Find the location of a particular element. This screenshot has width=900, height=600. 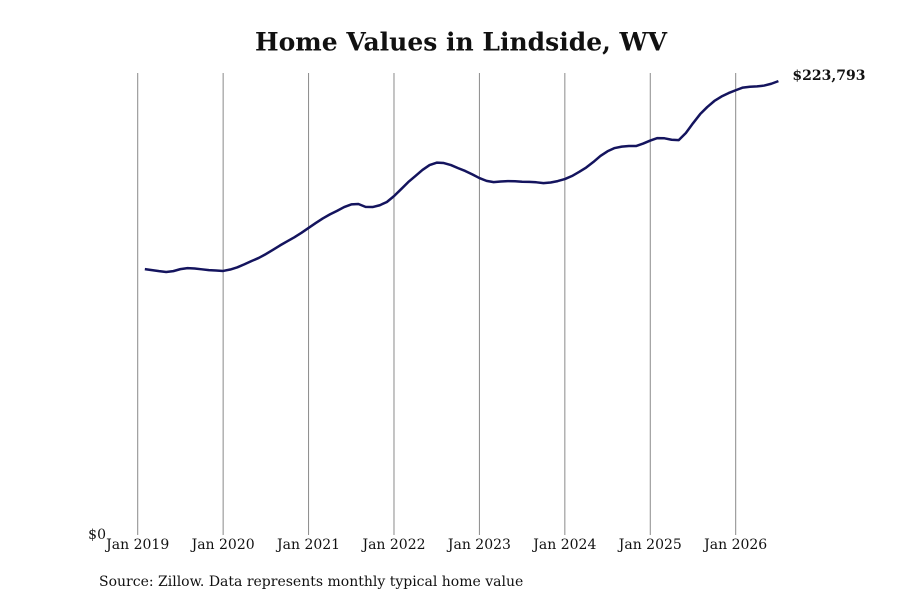

x-tick-label: Jan 2023 is located at coordinates (478, 545).